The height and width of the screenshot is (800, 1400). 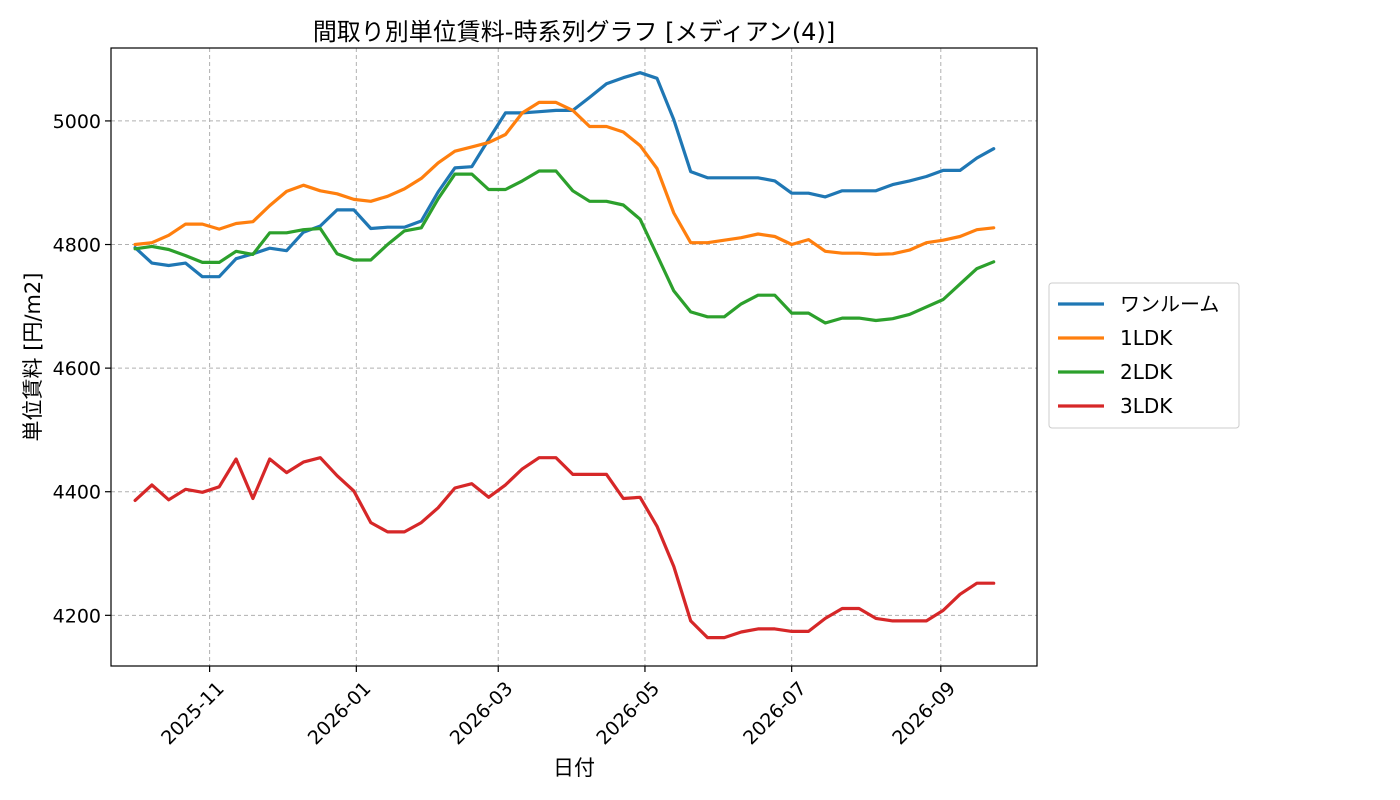 I want to click on y-tick-label: 4800, so click(x=77, y=246).